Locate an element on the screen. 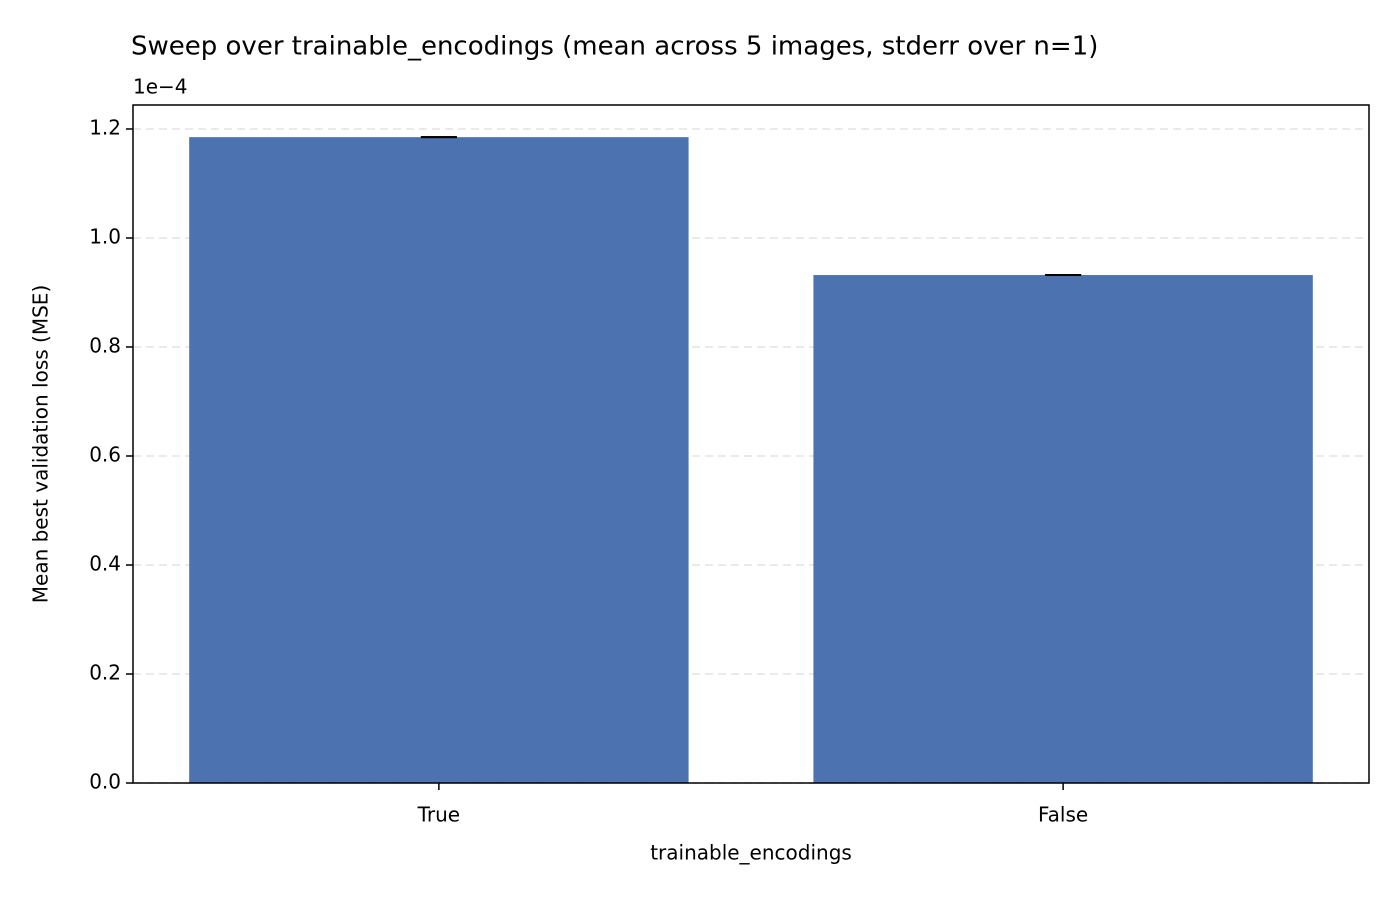  offset-label: 1e−4 is located at coordinates (160, 87).